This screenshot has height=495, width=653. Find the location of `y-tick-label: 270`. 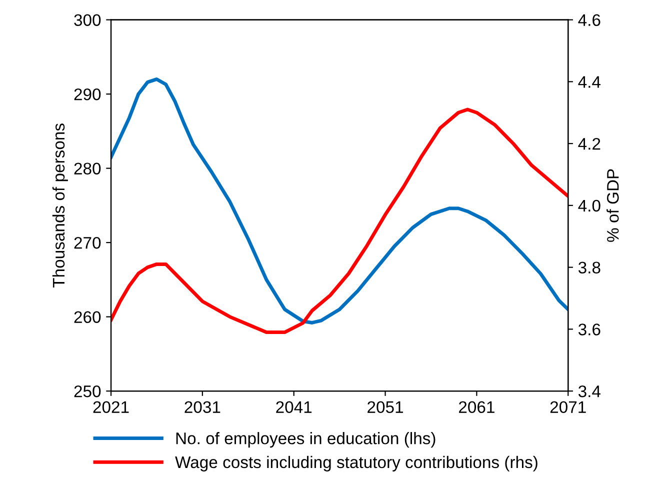

y-tick-label: 270 is located at coordinates (87, 242).